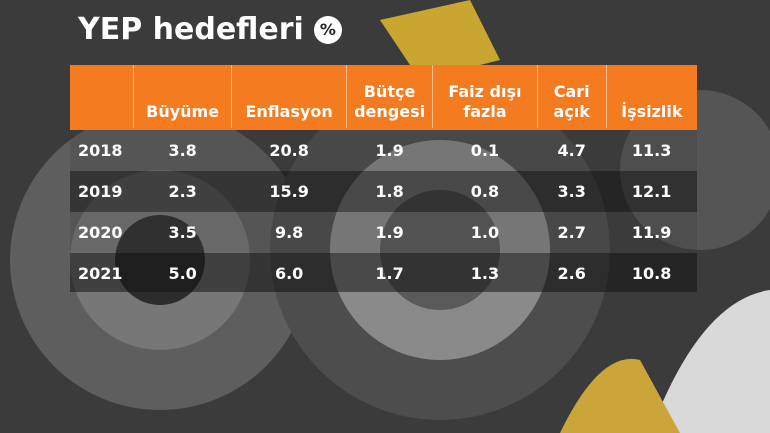  Describe the element at coordinates (651, 272) in the screenshot. I see `value-cell: 10.8` at that location.